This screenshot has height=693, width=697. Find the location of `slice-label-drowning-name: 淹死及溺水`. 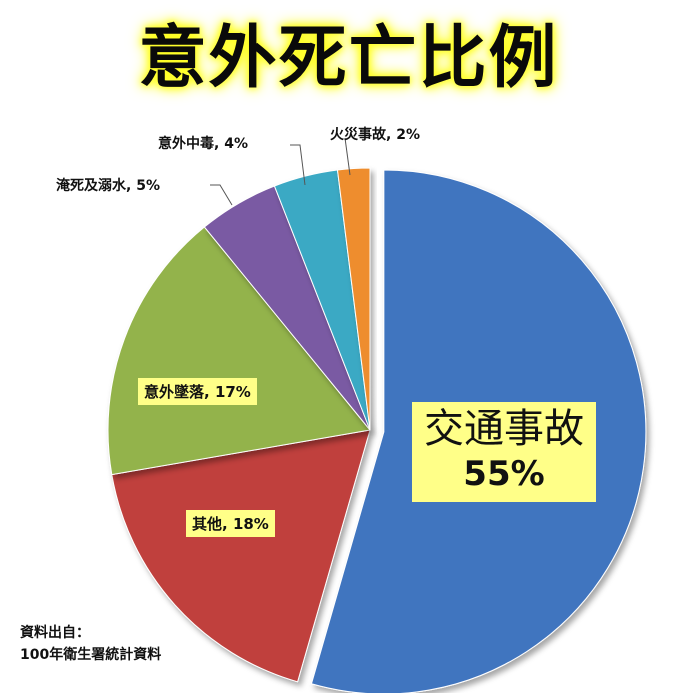

slice-label-drowning-name: 淹死及溺水 is located at coordinates (91, 186).